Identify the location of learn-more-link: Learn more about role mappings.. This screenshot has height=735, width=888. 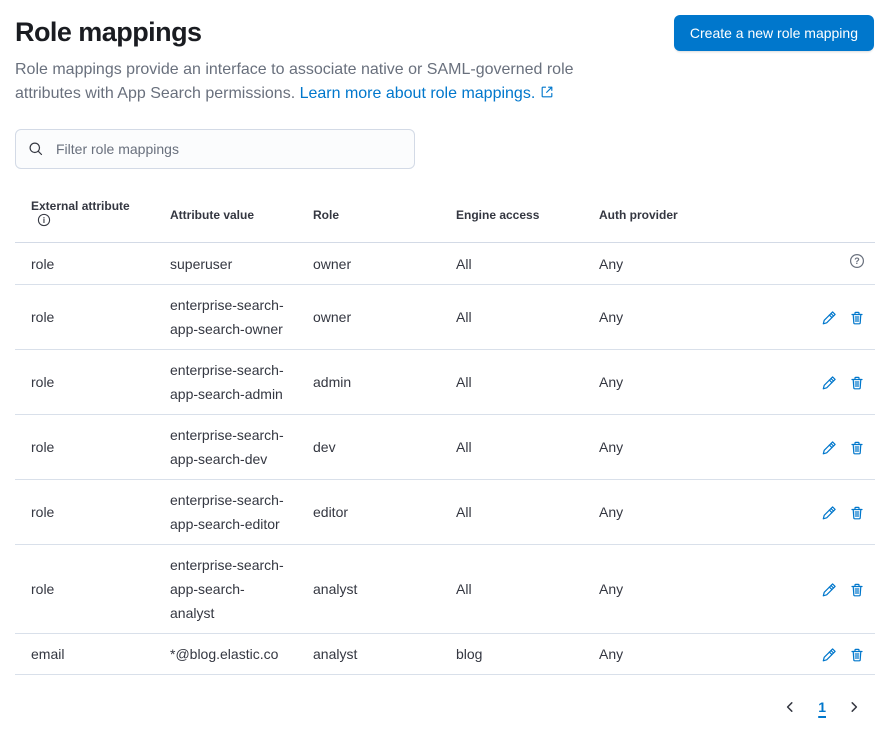
(427, 93).